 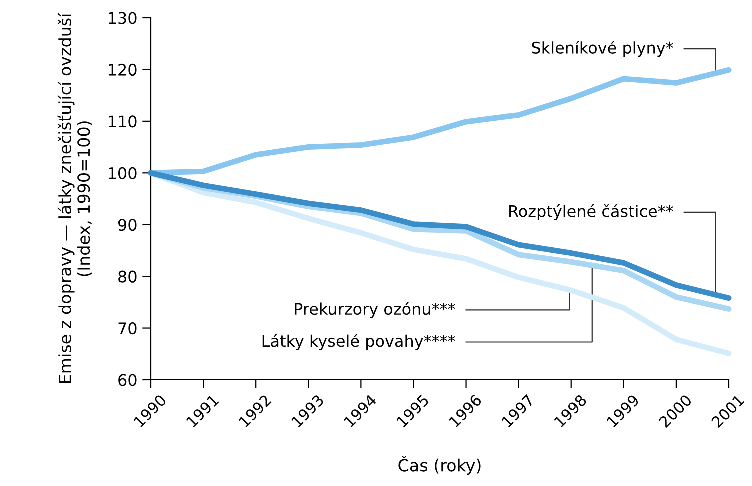 What do you see at coordinates (127, 276) in the screenshot?
I see `y-tick-label: 80` at bounding box center [127, 276].